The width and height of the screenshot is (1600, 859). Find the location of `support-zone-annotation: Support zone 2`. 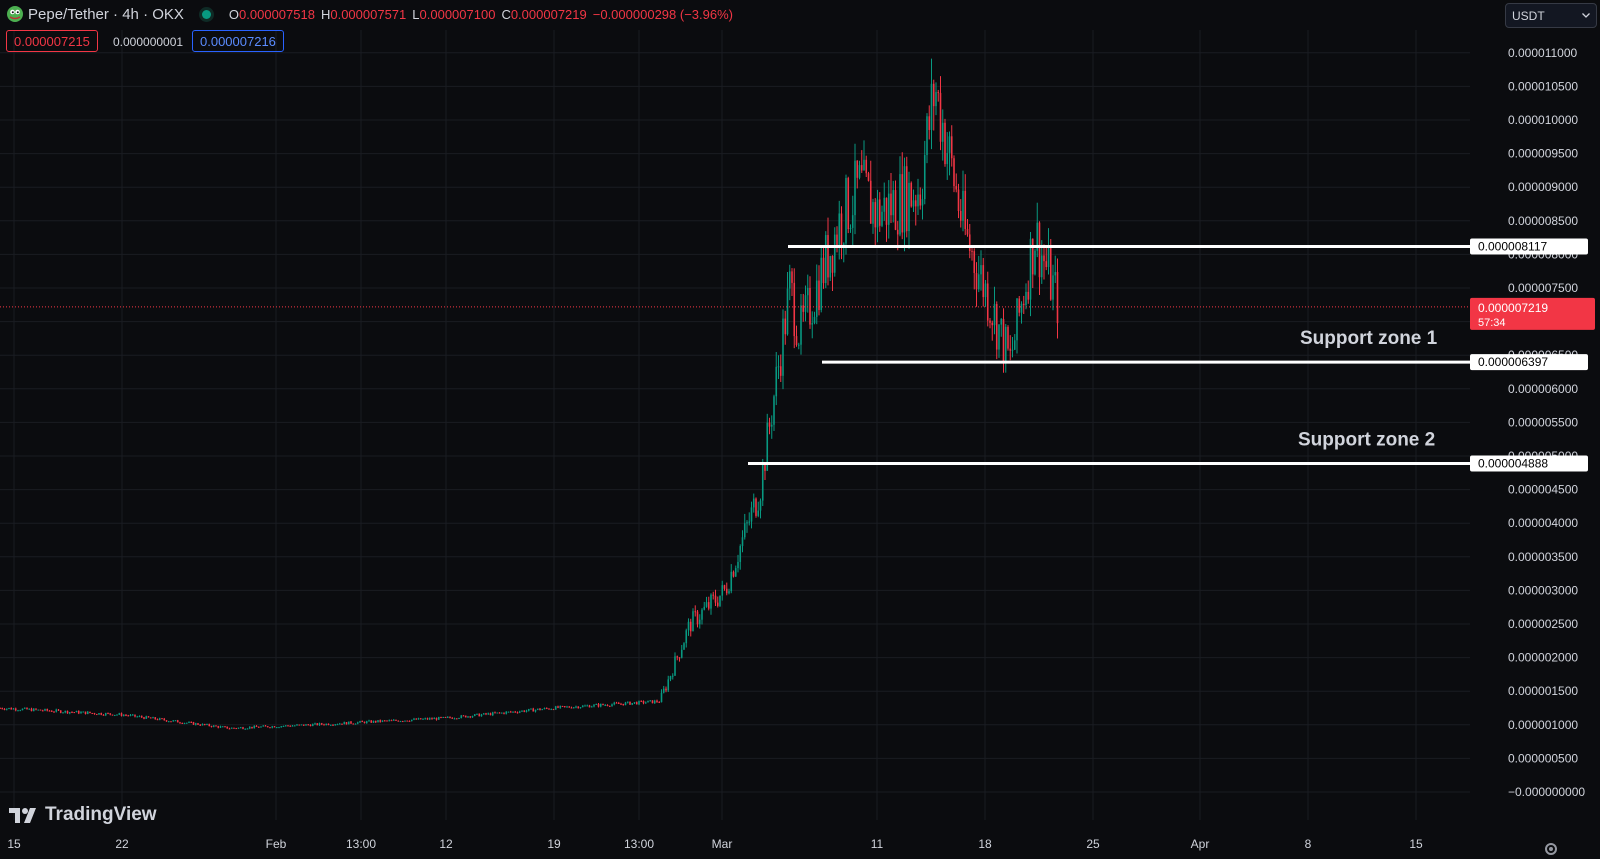

support-zone-annotation: Support zone 2 is located at coordinates (1366, 440).